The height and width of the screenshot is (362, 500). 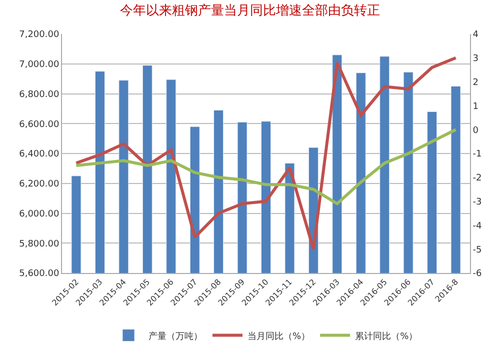 What do you see at coordinates (475, 107) in the screenshot?
I see `y2-tick-label: 1` at bounding box center [475, 107].